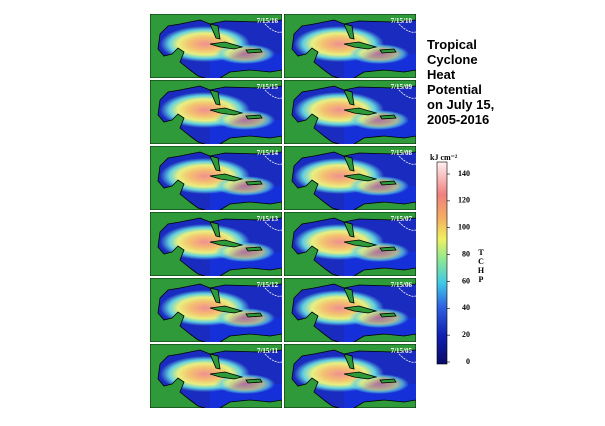 Image resolution: width=605 pixels, height=426 pixels. Describe the element at coordinates (268, 219) in the screenshot. I see `panel-label: 7/15/13` at that location.